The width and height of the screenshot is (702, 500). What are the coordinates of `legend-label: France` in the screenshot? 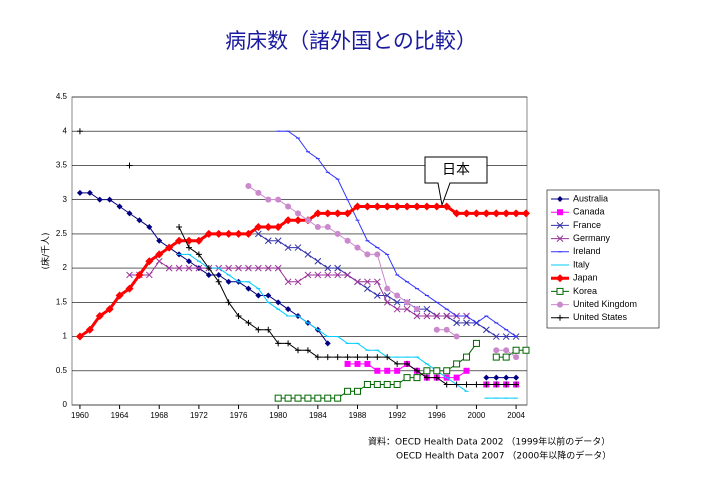 It's located at (587, 225).